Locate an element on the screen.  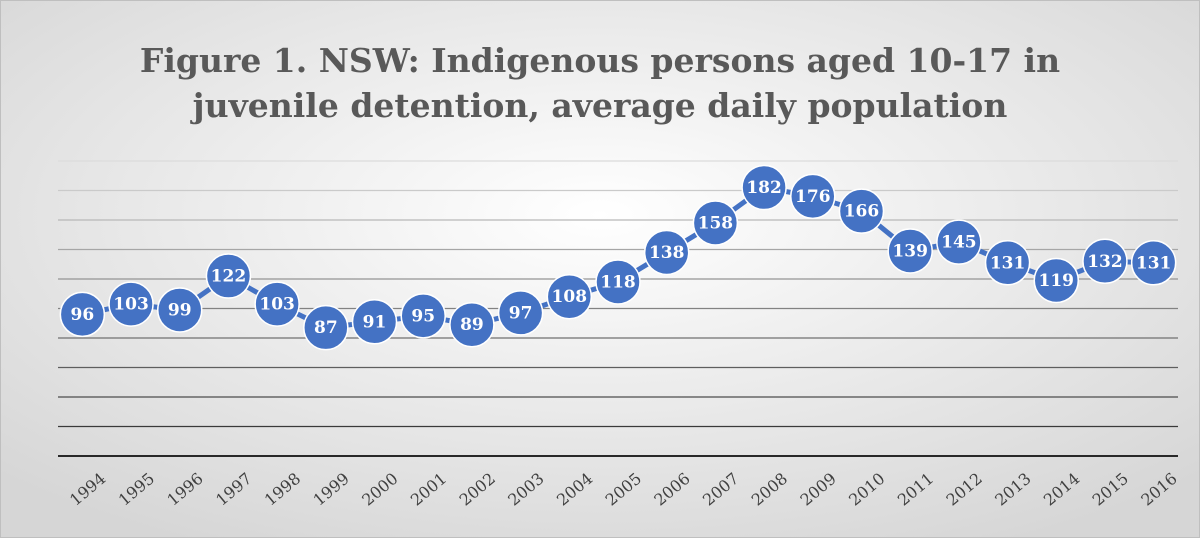
data-label: 132 is located at coordinates (1105, 262).